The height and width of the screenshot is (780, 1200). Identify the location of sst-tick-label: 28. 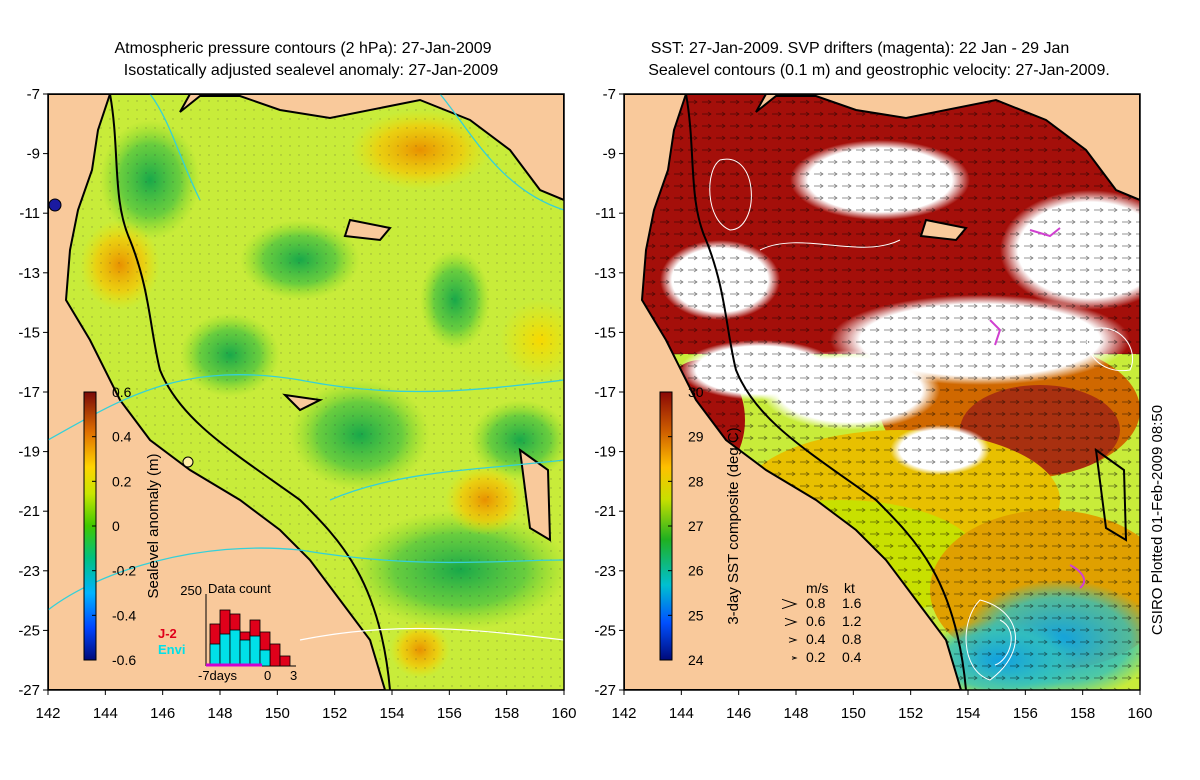
(696, 481).